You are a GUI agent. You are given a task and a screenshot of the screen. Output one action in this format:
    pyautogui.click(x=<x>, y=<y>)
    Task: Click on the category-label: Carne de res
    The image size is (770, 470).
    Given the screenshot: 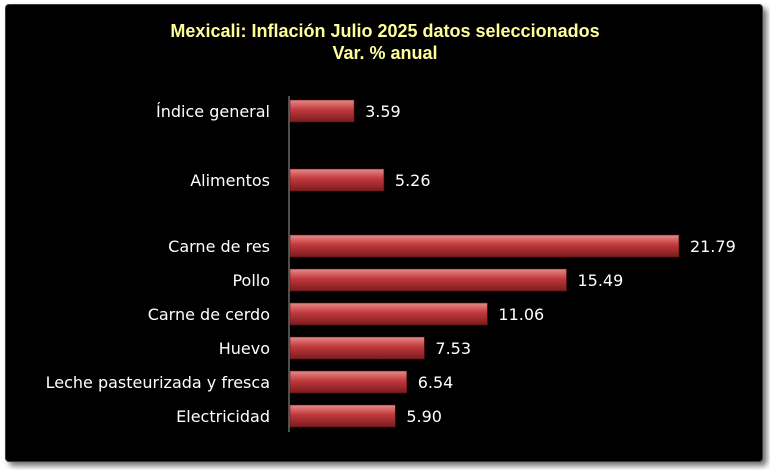 What is the action you would take?
    pyautogui.click(x=219, y=246)
    